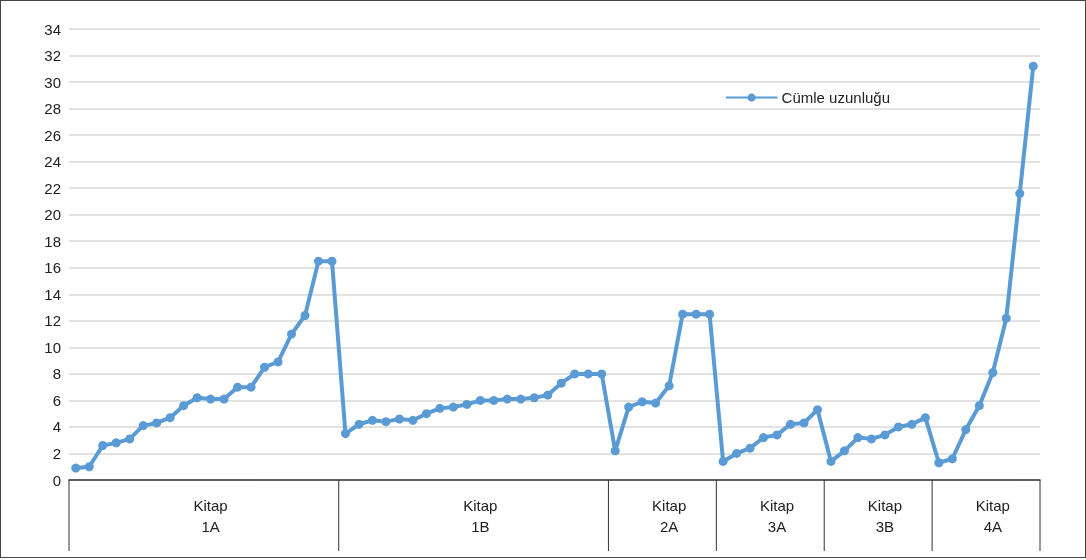 This screenshot has height=560, width=1086. Describe the element at coordinates (52, 162) in the screenshot. I see `y-tick-label: 24` at that location.